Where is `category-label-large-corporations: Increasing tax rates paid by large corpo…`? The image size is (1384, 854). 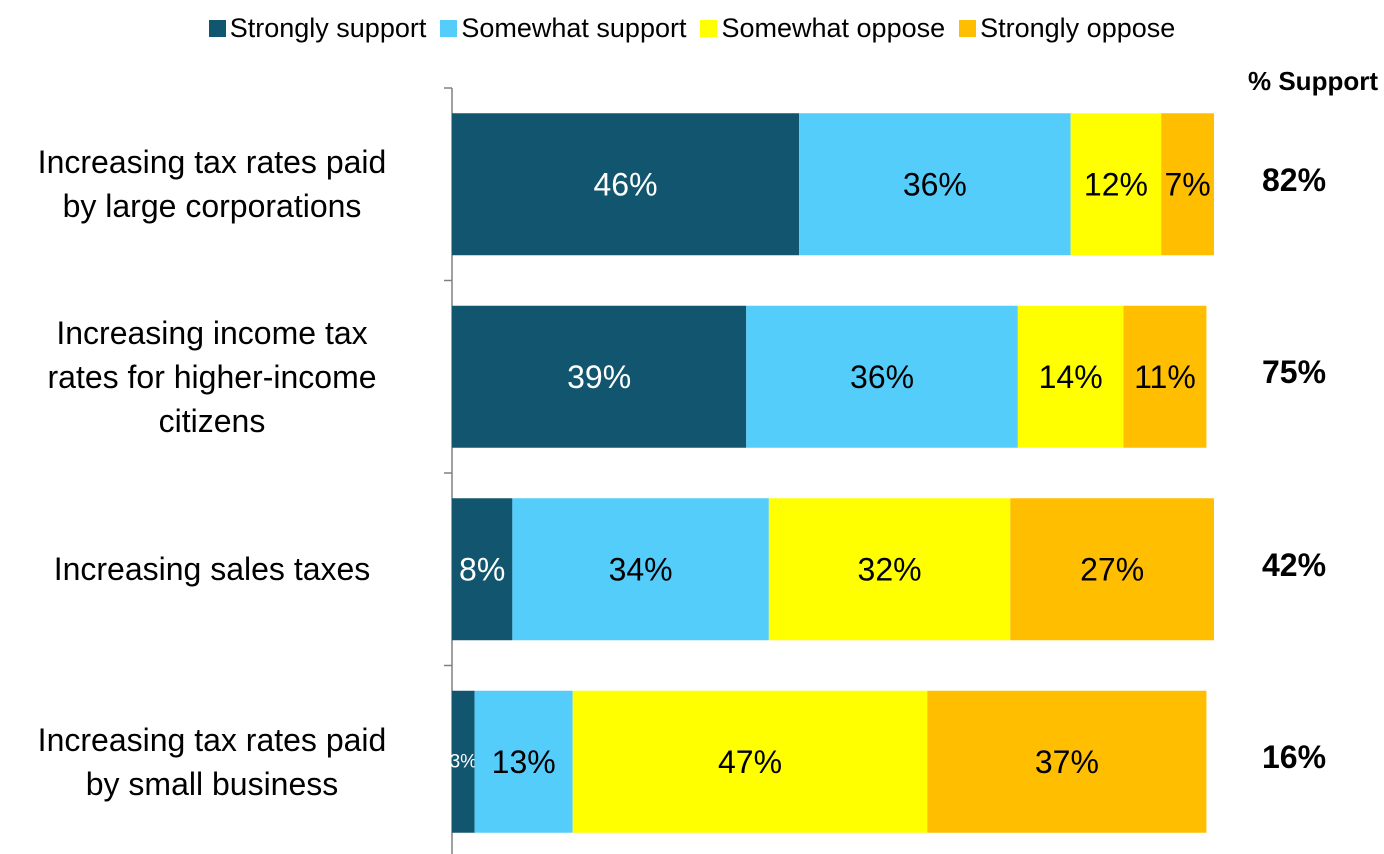
category-label-large-corporations: Increasing tax rates paid by large corpo… is located at coordinates (212, 184).